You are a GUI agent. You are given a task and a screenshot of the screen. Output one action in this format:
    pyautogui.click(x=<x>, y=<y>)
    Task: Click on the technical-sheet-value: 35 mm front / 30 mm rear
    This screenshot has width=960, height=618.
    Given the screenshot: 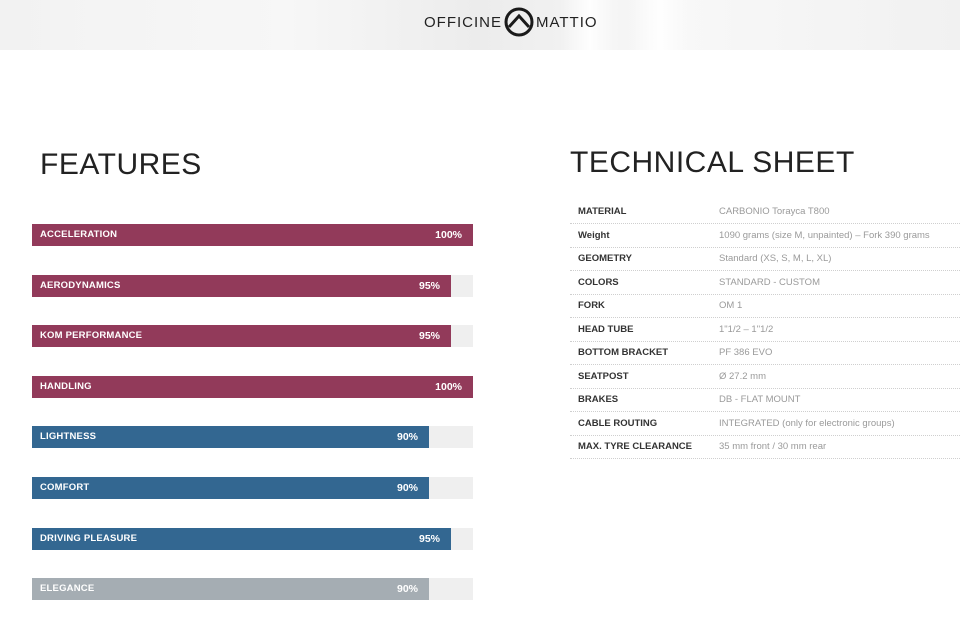 What is the action you would take?
    pyautogui.click(x=773, y=446)
    